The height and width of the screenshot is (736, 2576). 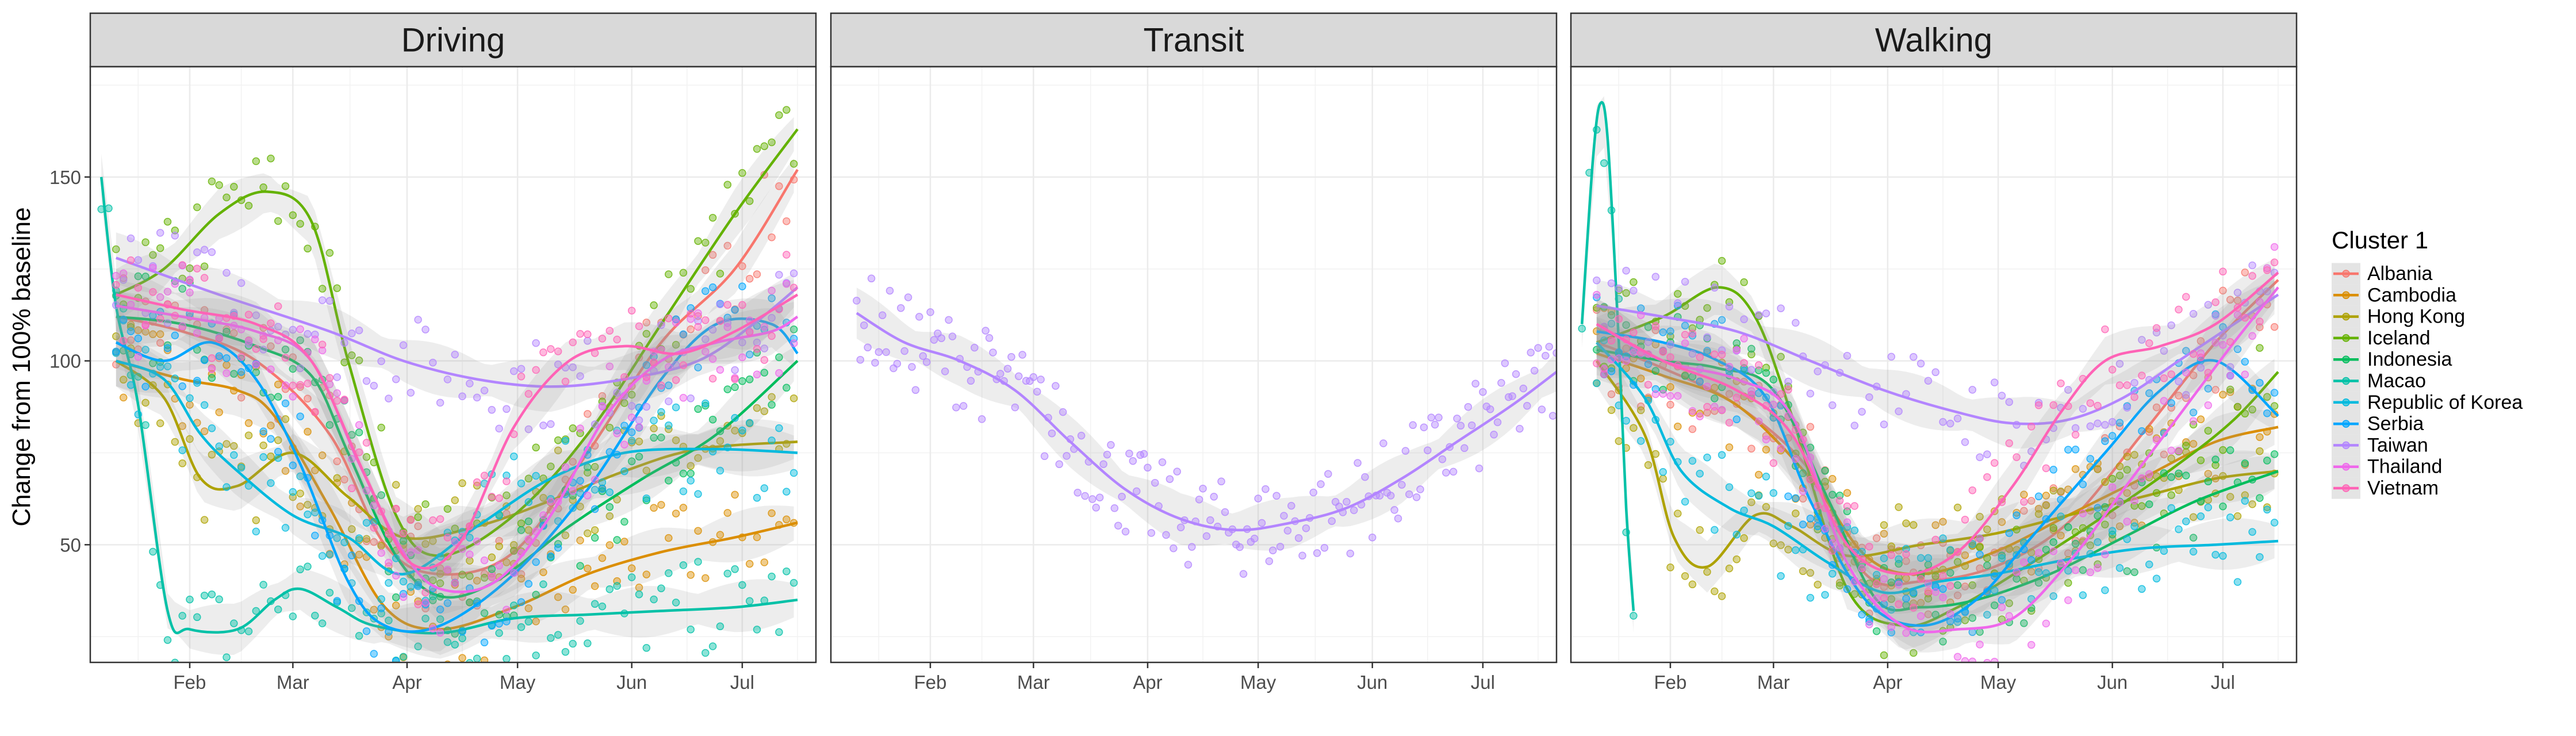 I want to click on x-tick-label: Apr, so click(x=1147, y=682).